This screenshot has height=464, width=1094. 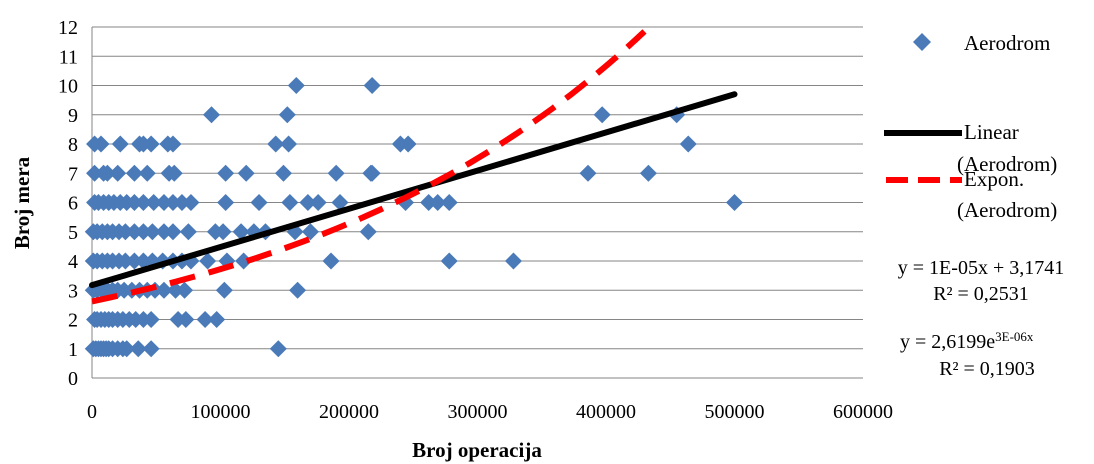 I want to click on legend-label-aerodrom: Aerodrom, so click(x=1007, y=43).